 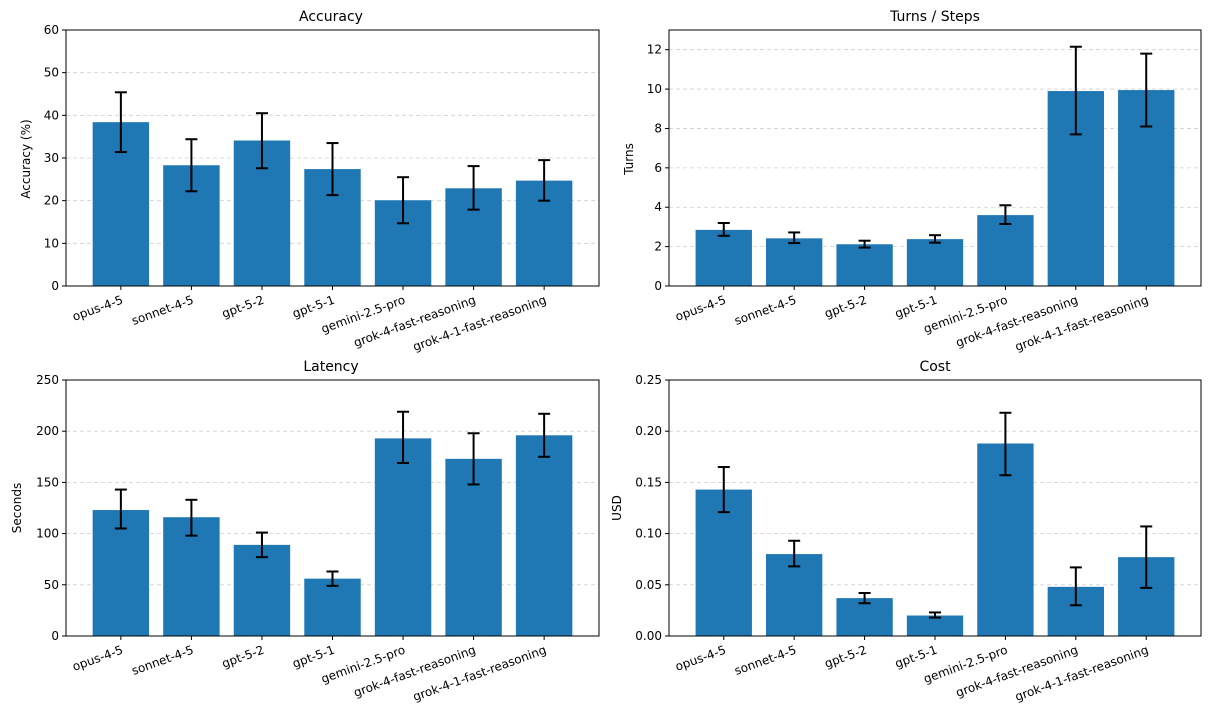 I want to click on panel-title: Turns / Steps, so click(x=934, y=17).